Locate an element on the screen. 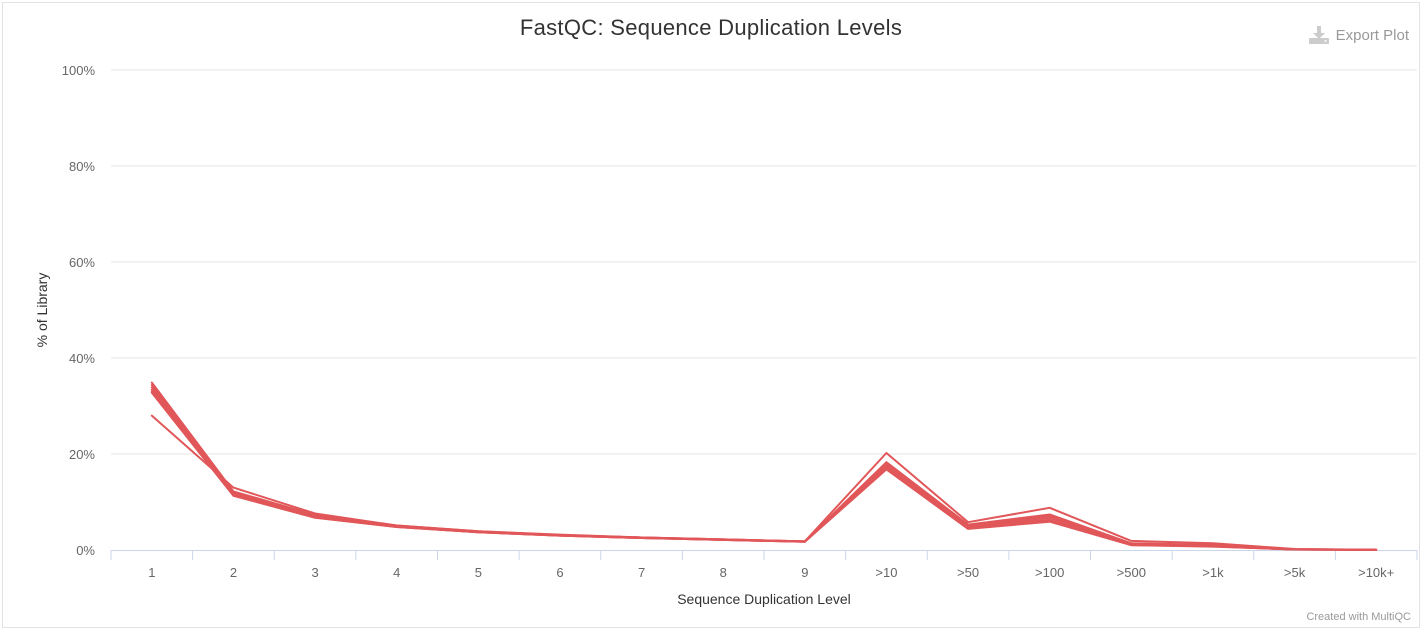  y-tick-label: 80% is located at coordinates (82, 166).